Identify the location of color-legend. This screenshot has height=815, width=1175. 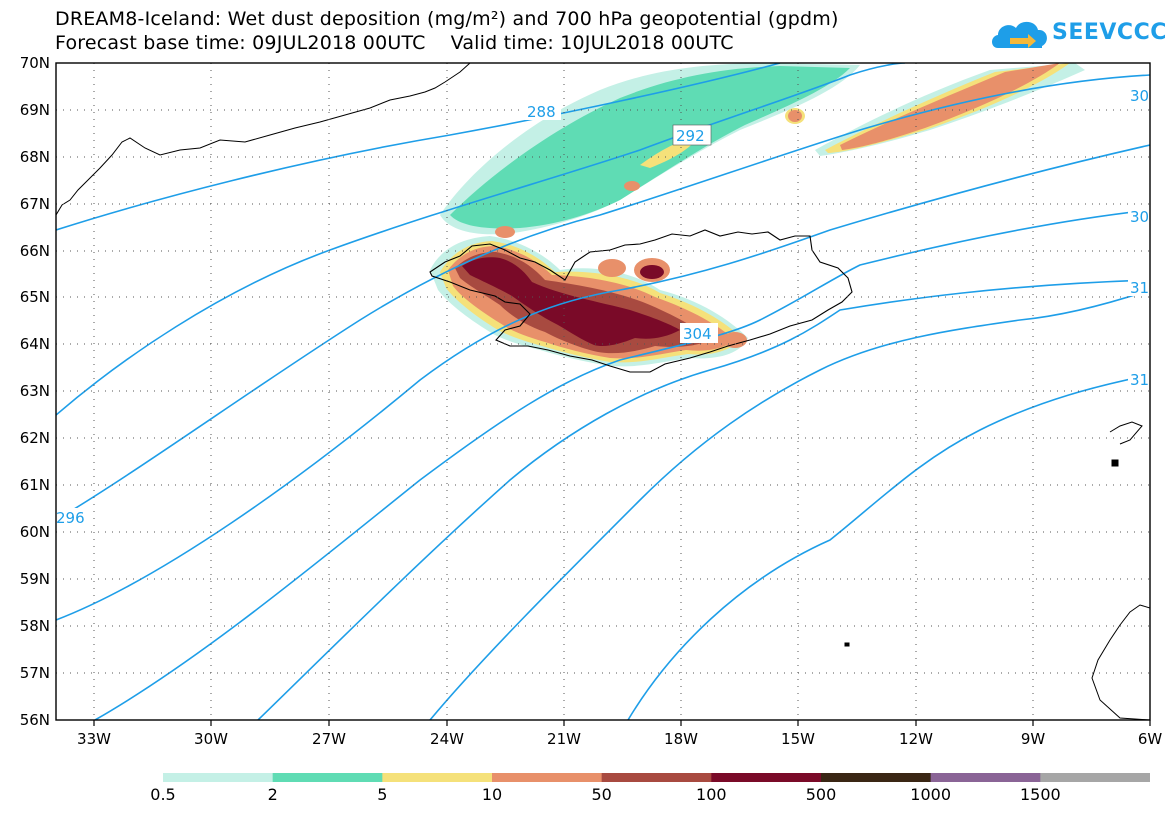
(656, 777).